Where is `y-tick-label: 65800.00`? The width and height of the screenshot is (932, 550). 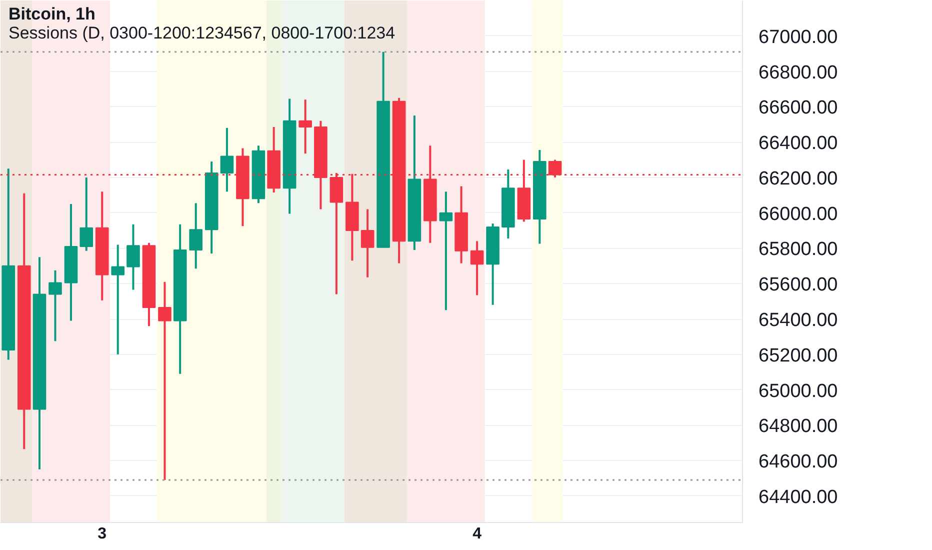 y-tick-label: 65800.00 is located at coordinates (798, 249).